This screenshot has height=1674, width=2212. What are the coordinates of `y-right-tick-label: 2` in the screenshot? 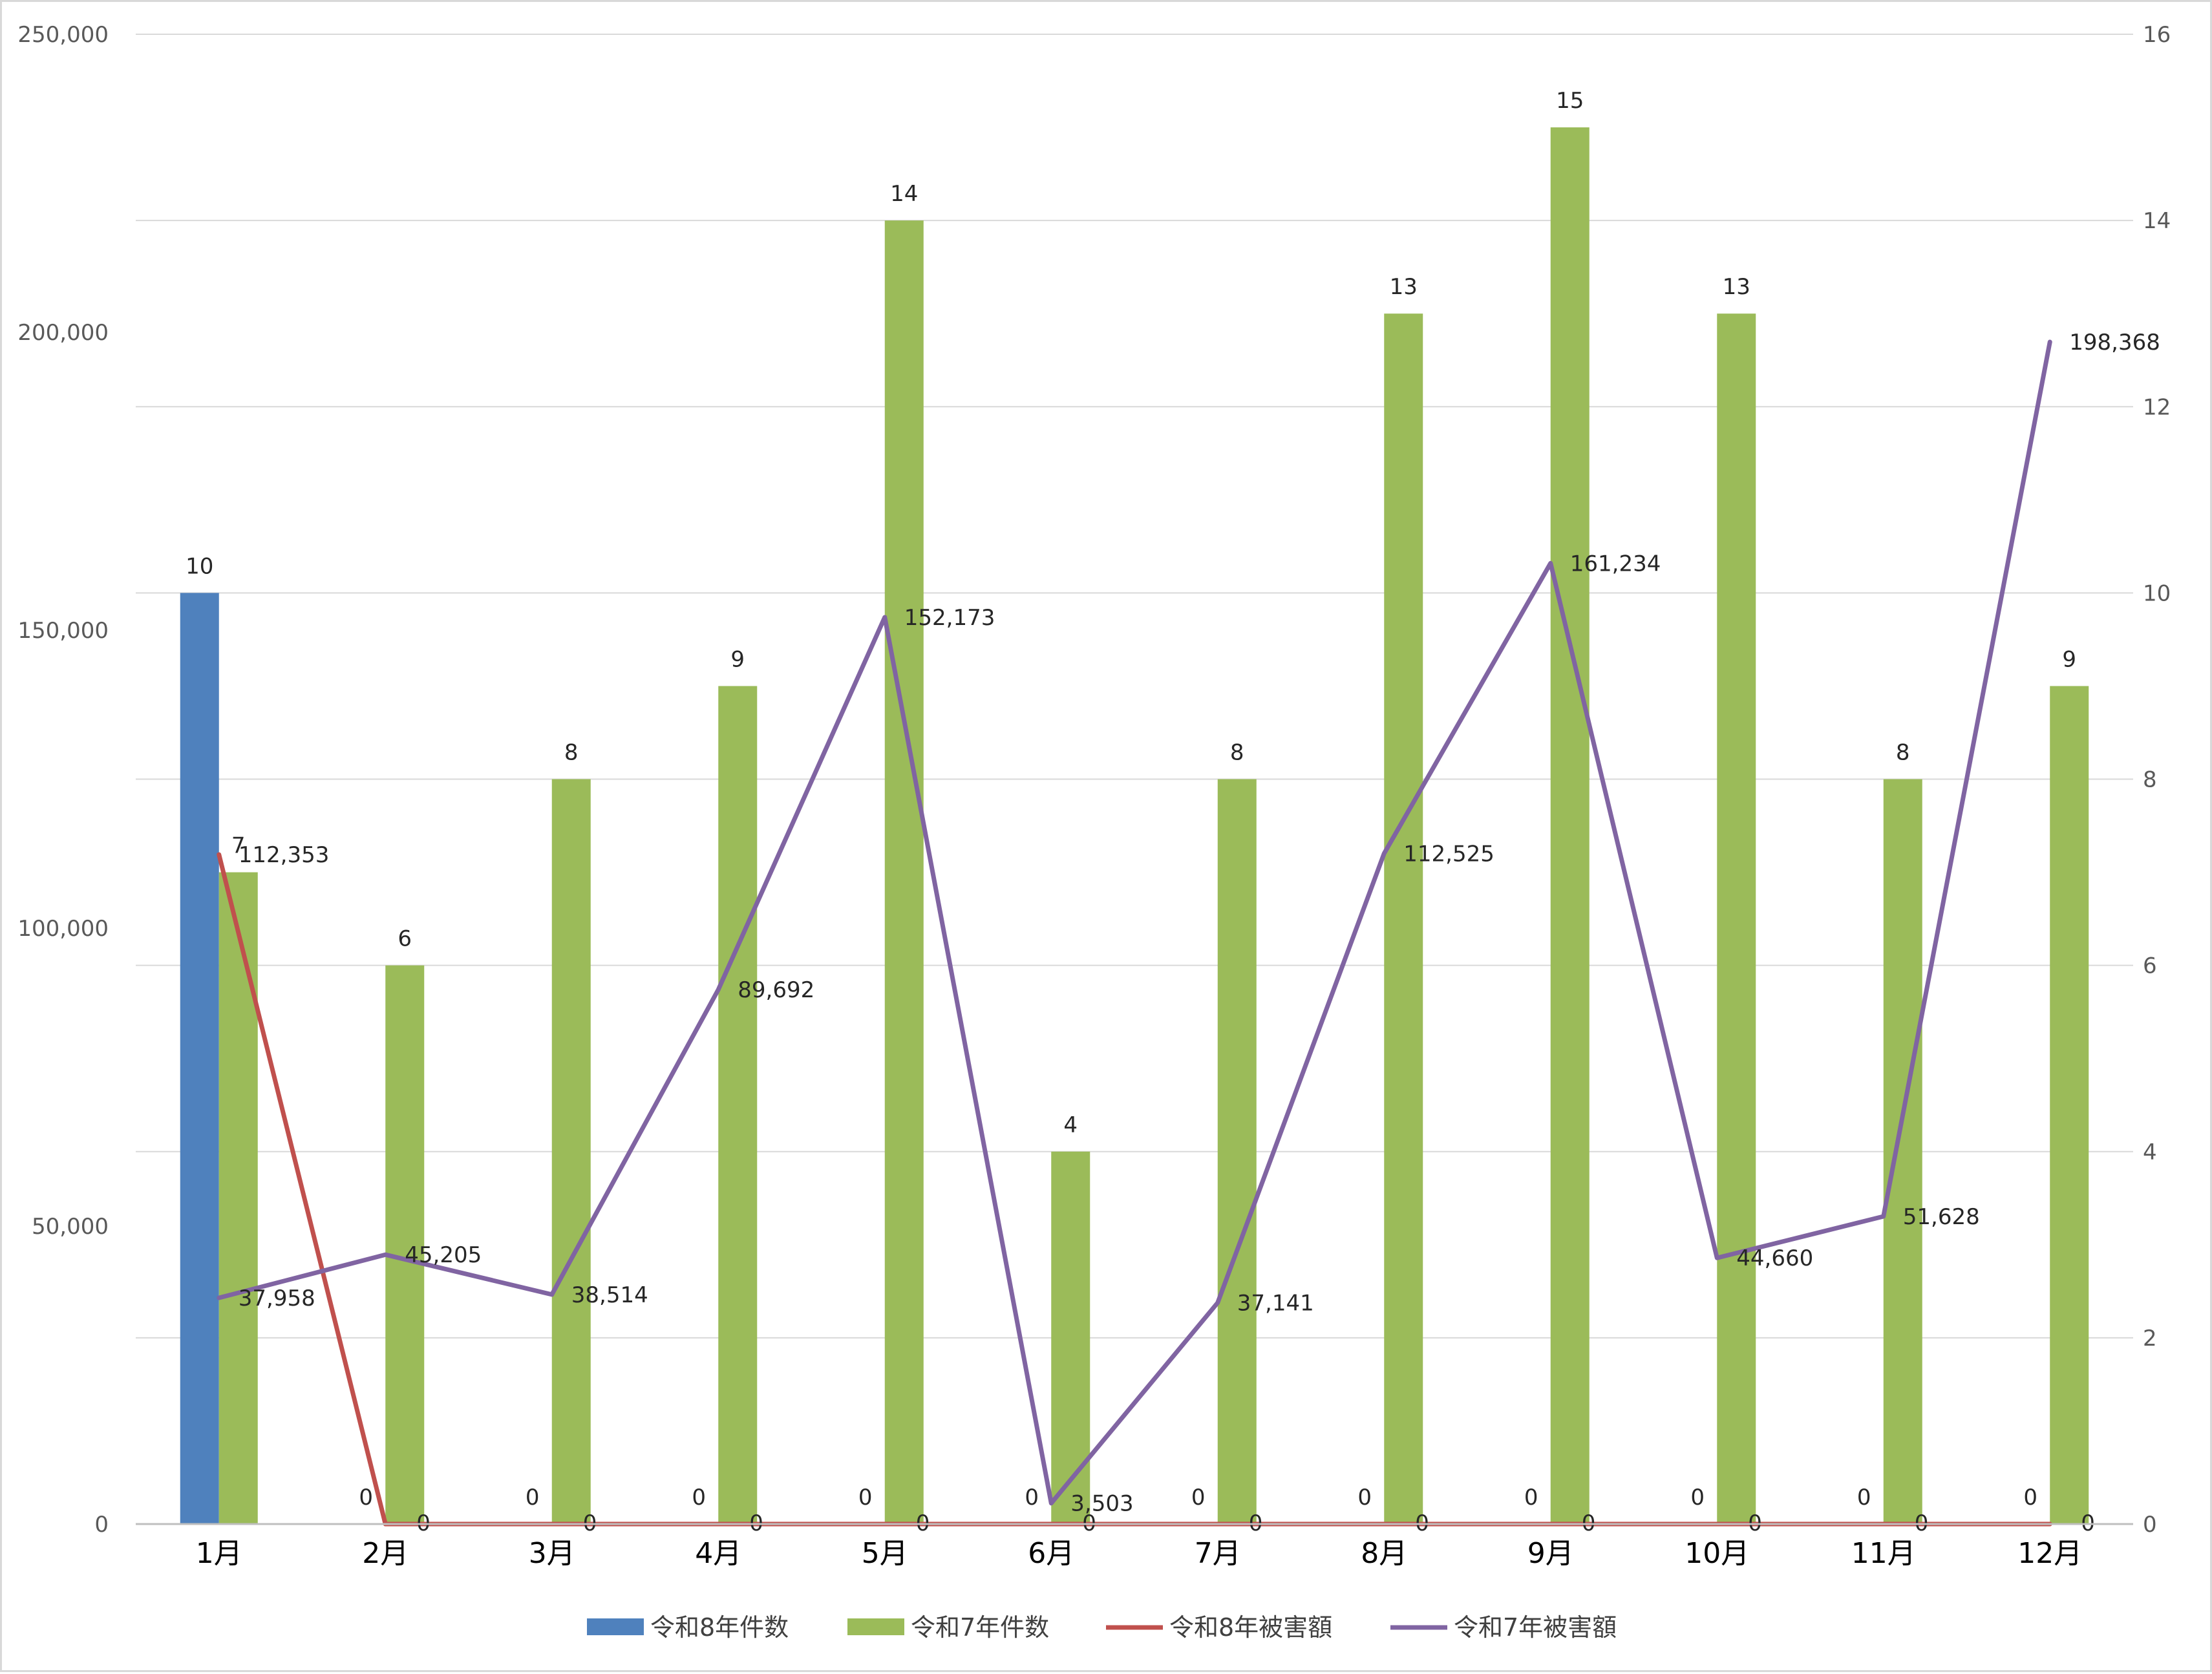 It's located at (2150, 1338).